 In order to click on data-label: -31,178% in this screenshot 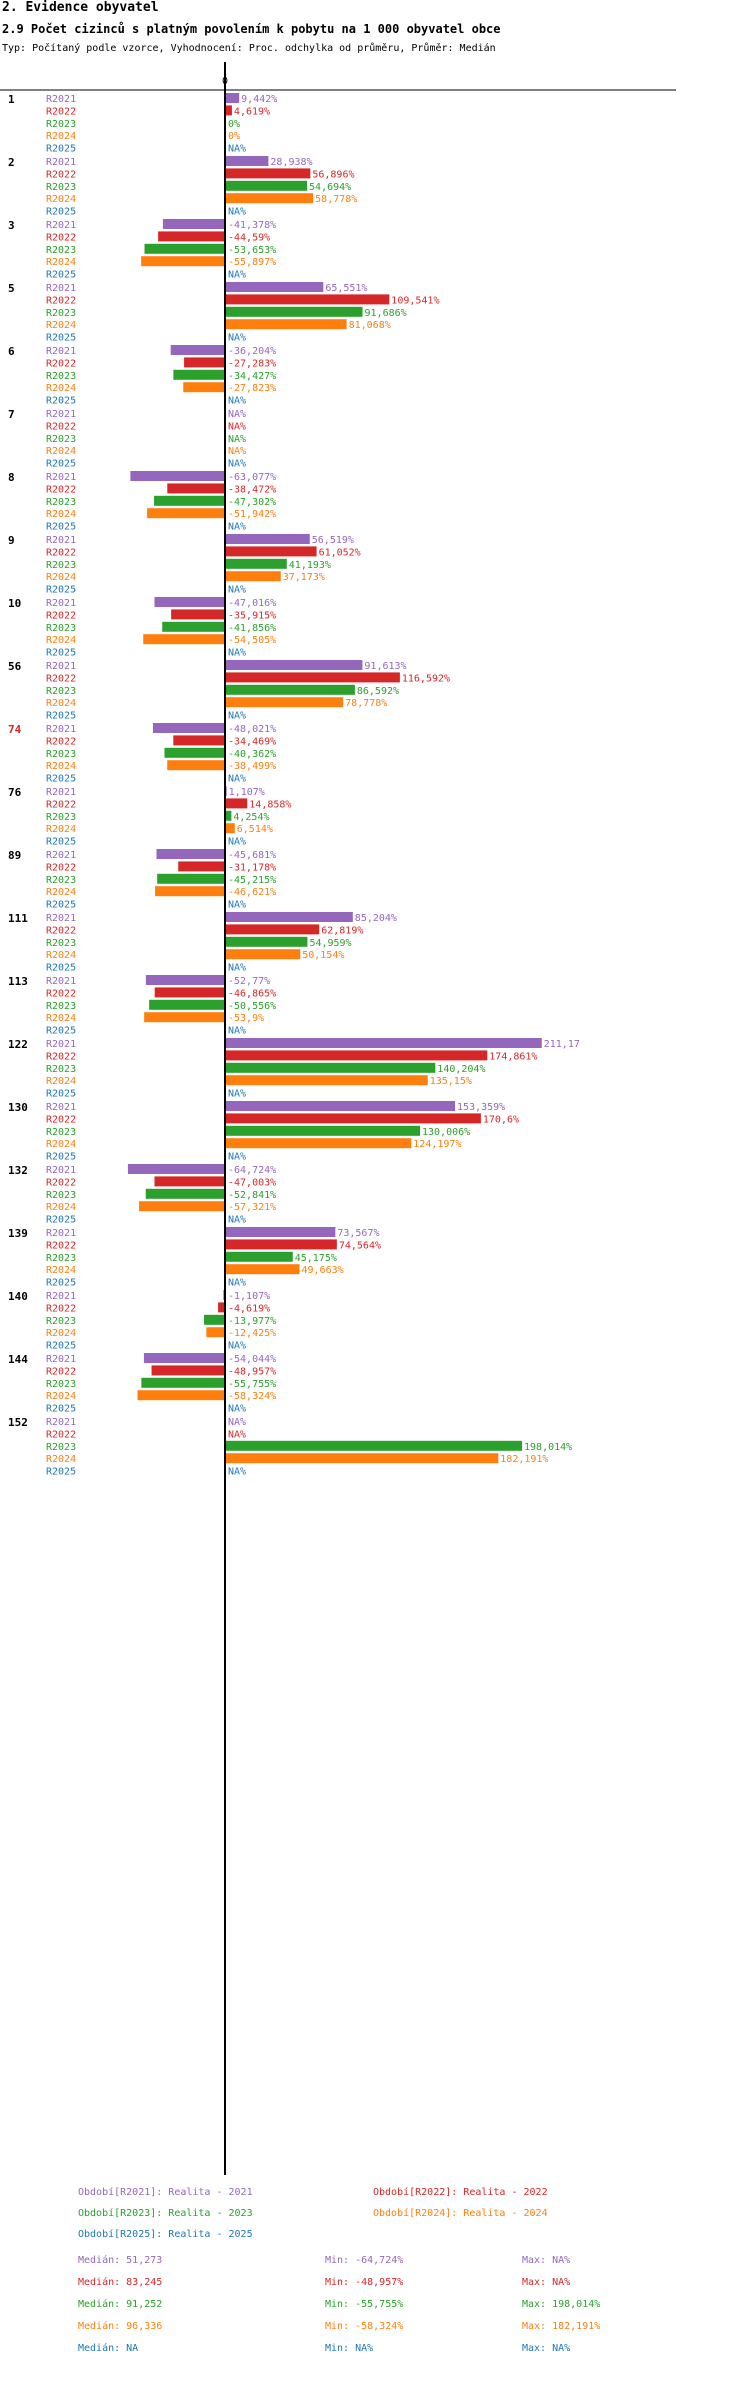, I will do `click(252, 867)`.